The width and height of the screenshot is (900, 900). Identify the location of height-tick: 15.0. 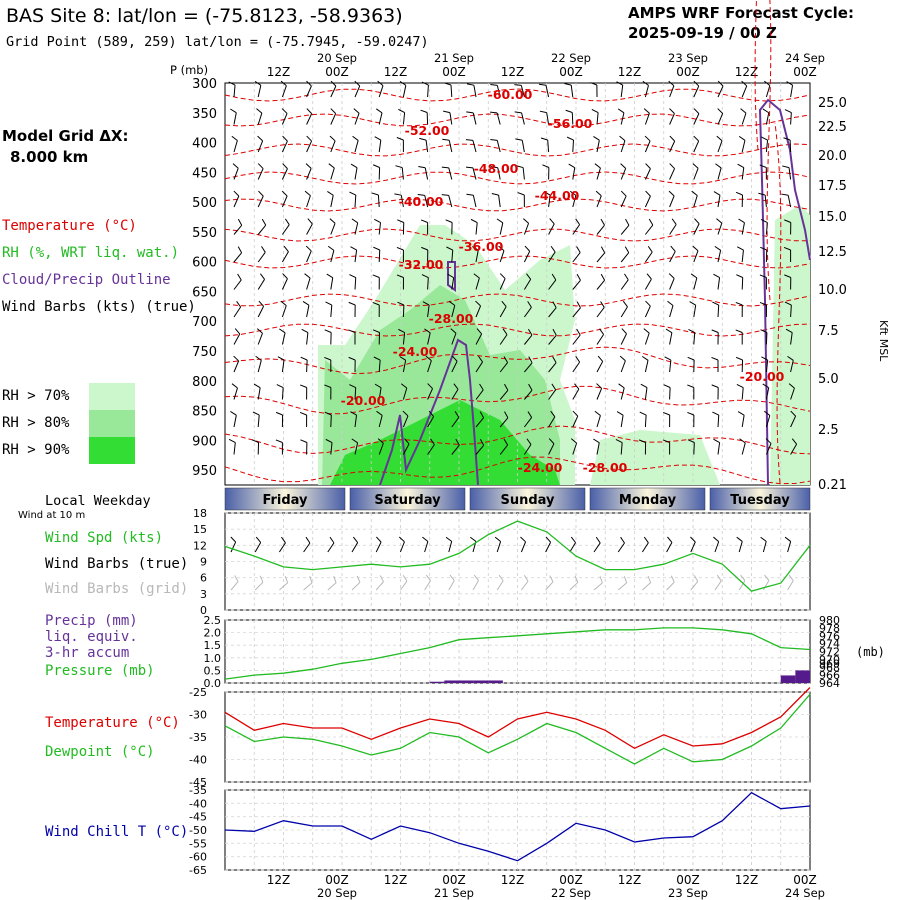
(832, 217).